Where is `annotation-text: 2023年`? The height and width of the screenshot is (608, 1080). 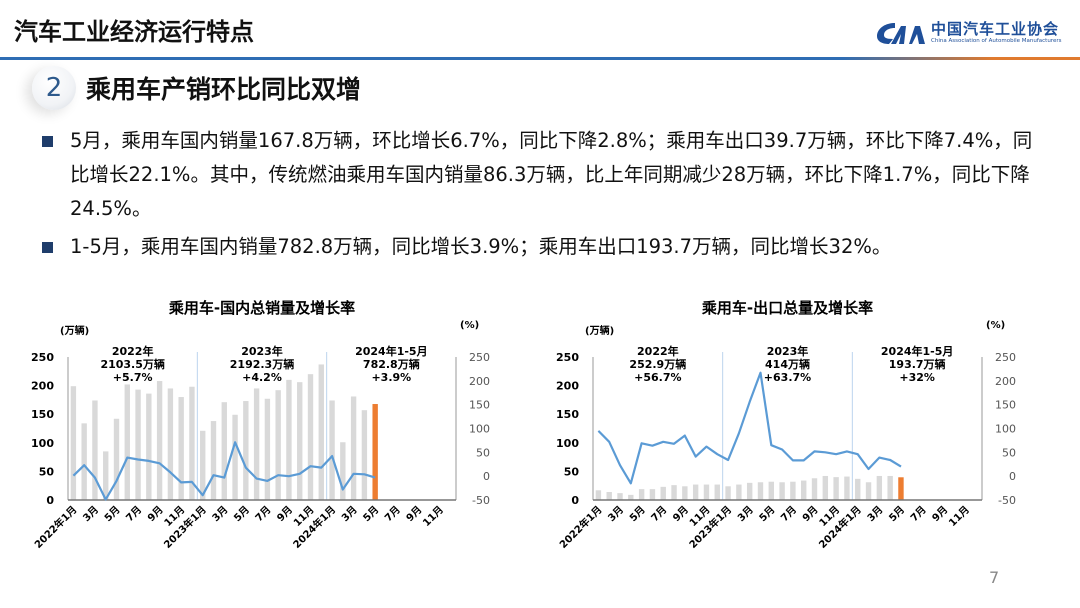 annotation-text: 2023年 is located at coordinates (262, 351).